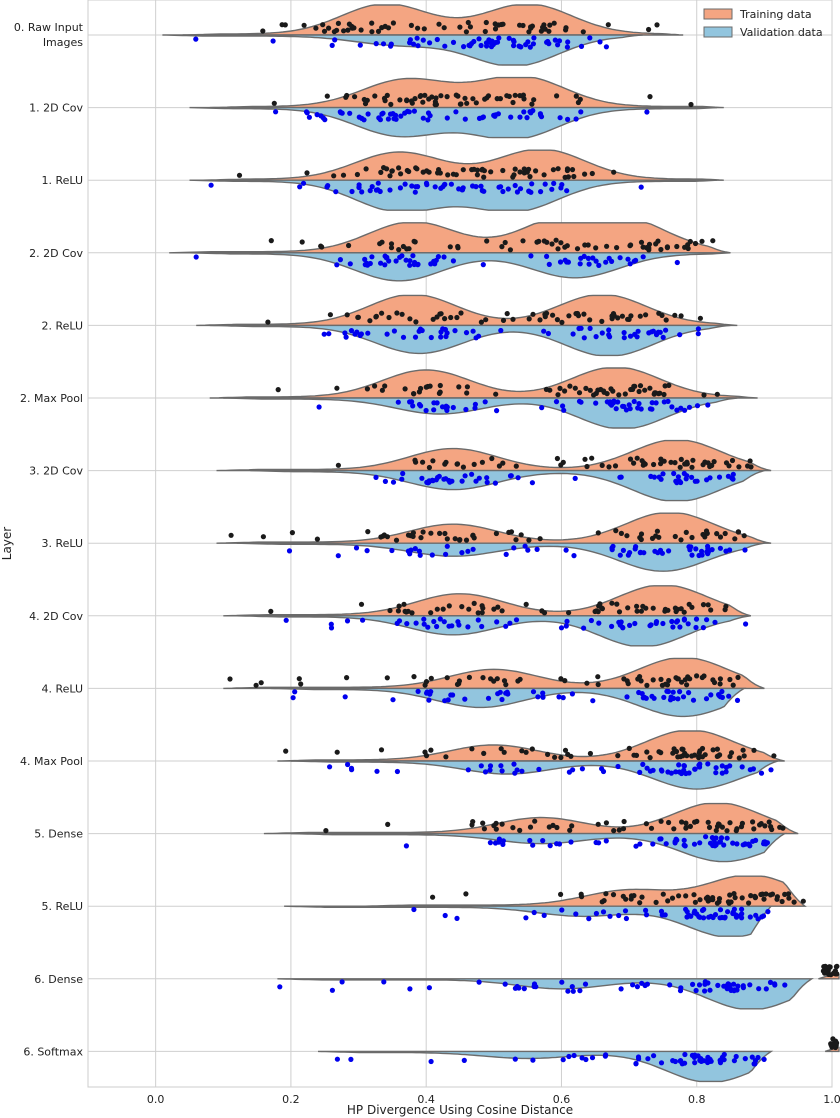  I want to click on x-axis-title: HP Divergence Using Cosine Distance, so click(460, 1110).